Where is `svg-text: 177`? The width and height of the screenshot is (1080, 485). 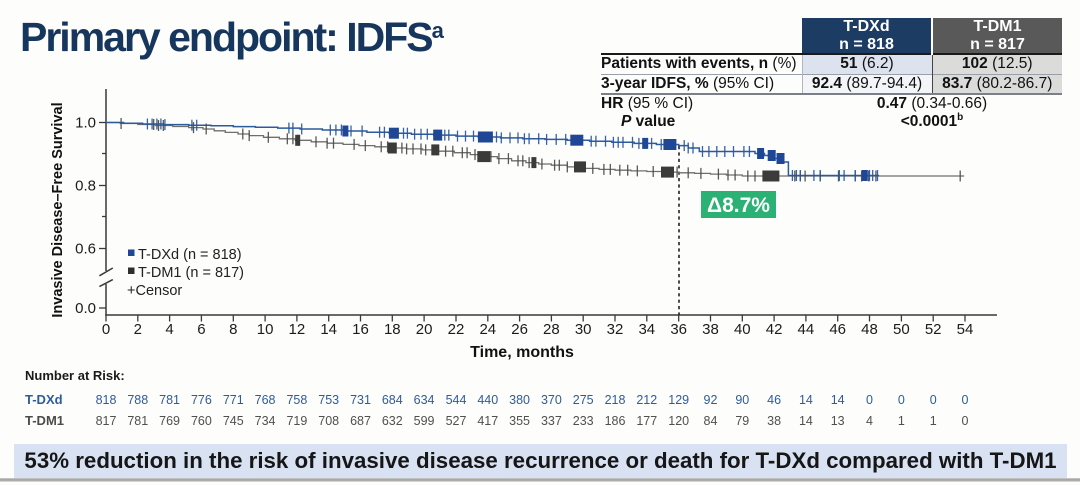 svg-text: 177 is located at coordinates (646, 421).